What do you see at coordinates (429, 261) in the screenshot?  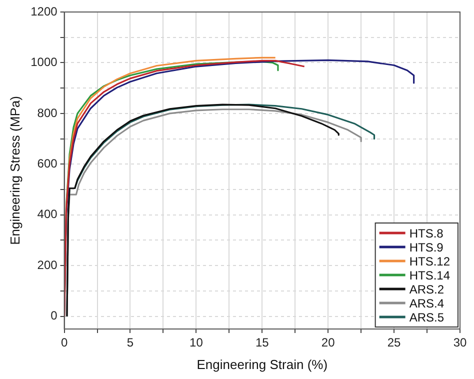 I see `legend-label: HTS.12` at bounding box center [429, 261].